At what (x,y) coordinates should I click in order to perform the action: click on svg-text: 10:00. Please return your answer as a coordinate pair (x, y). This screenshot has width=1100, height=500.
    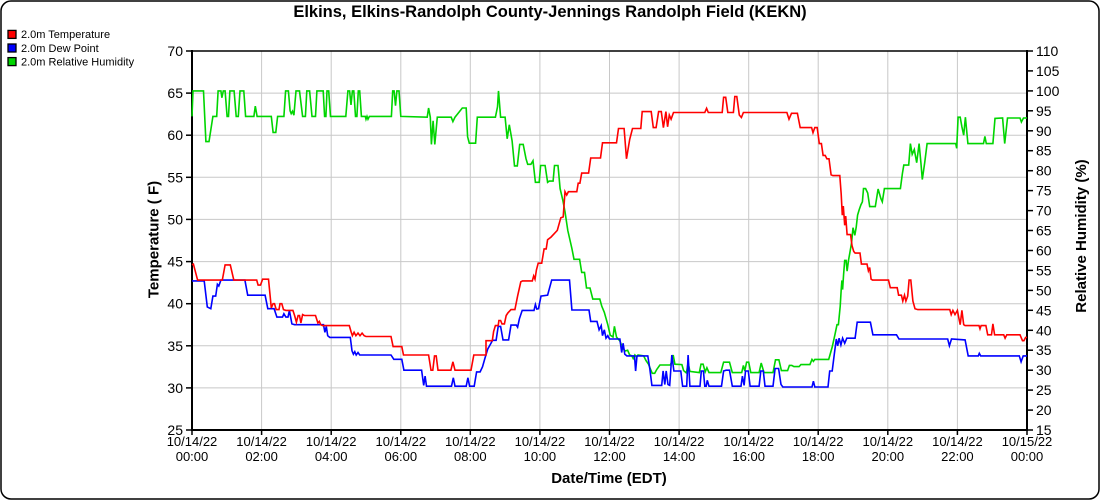
    Looking at the image, I should click on (540, 456).